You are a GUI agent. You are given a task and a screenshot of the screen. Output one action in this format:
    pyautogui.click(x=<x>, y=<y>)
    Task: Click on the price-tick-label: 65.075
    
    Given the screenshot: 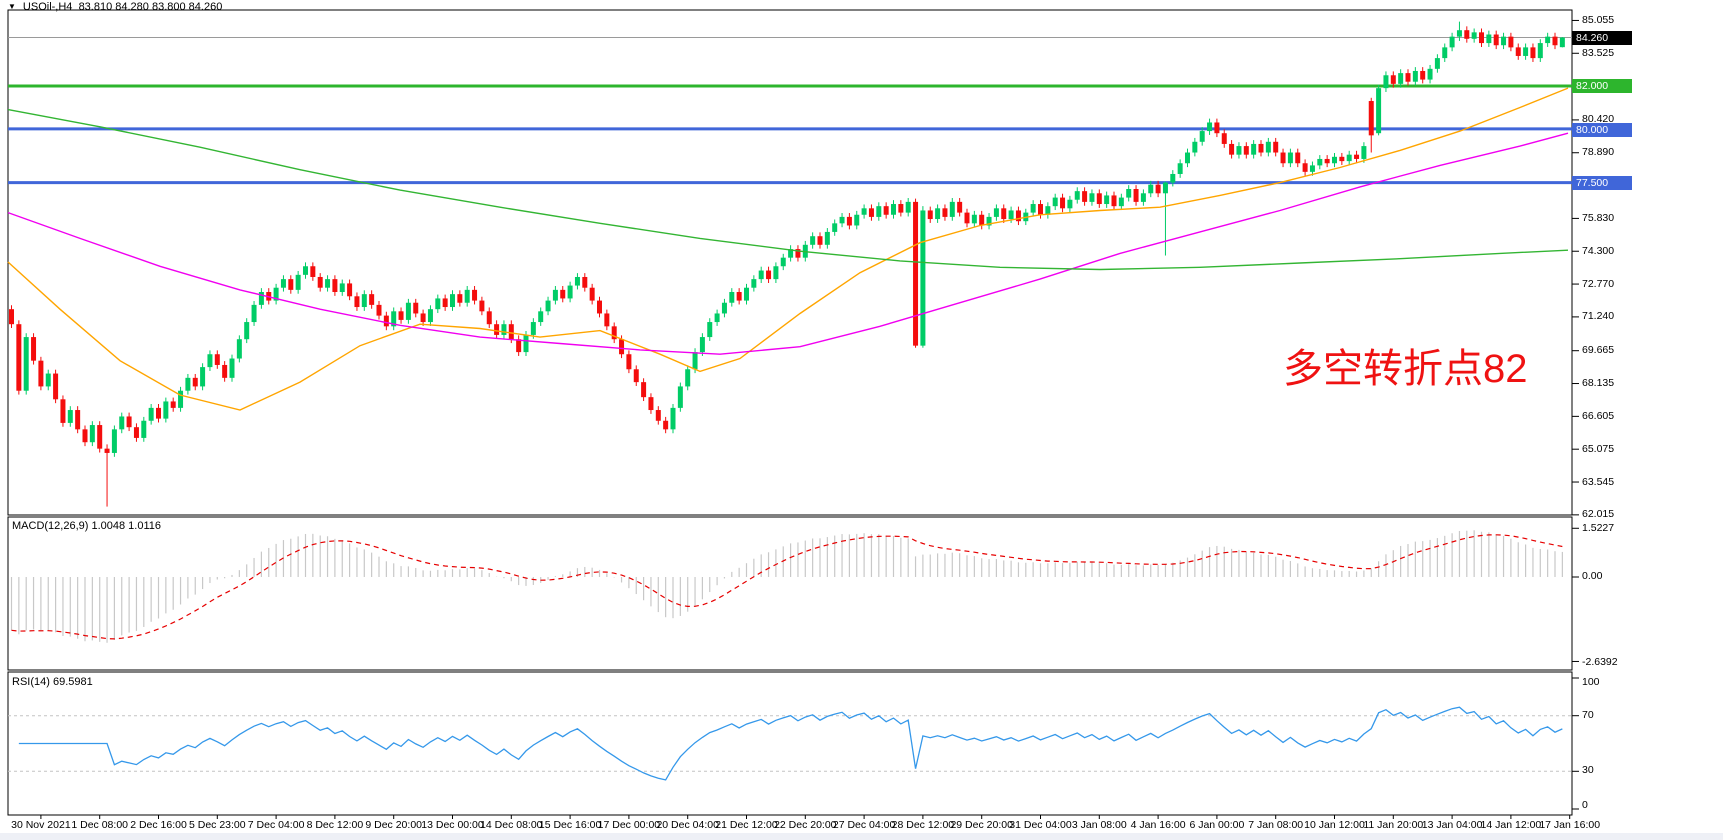 What is the action you would take?
    pyautogui.click(x=1598, y=448)
    